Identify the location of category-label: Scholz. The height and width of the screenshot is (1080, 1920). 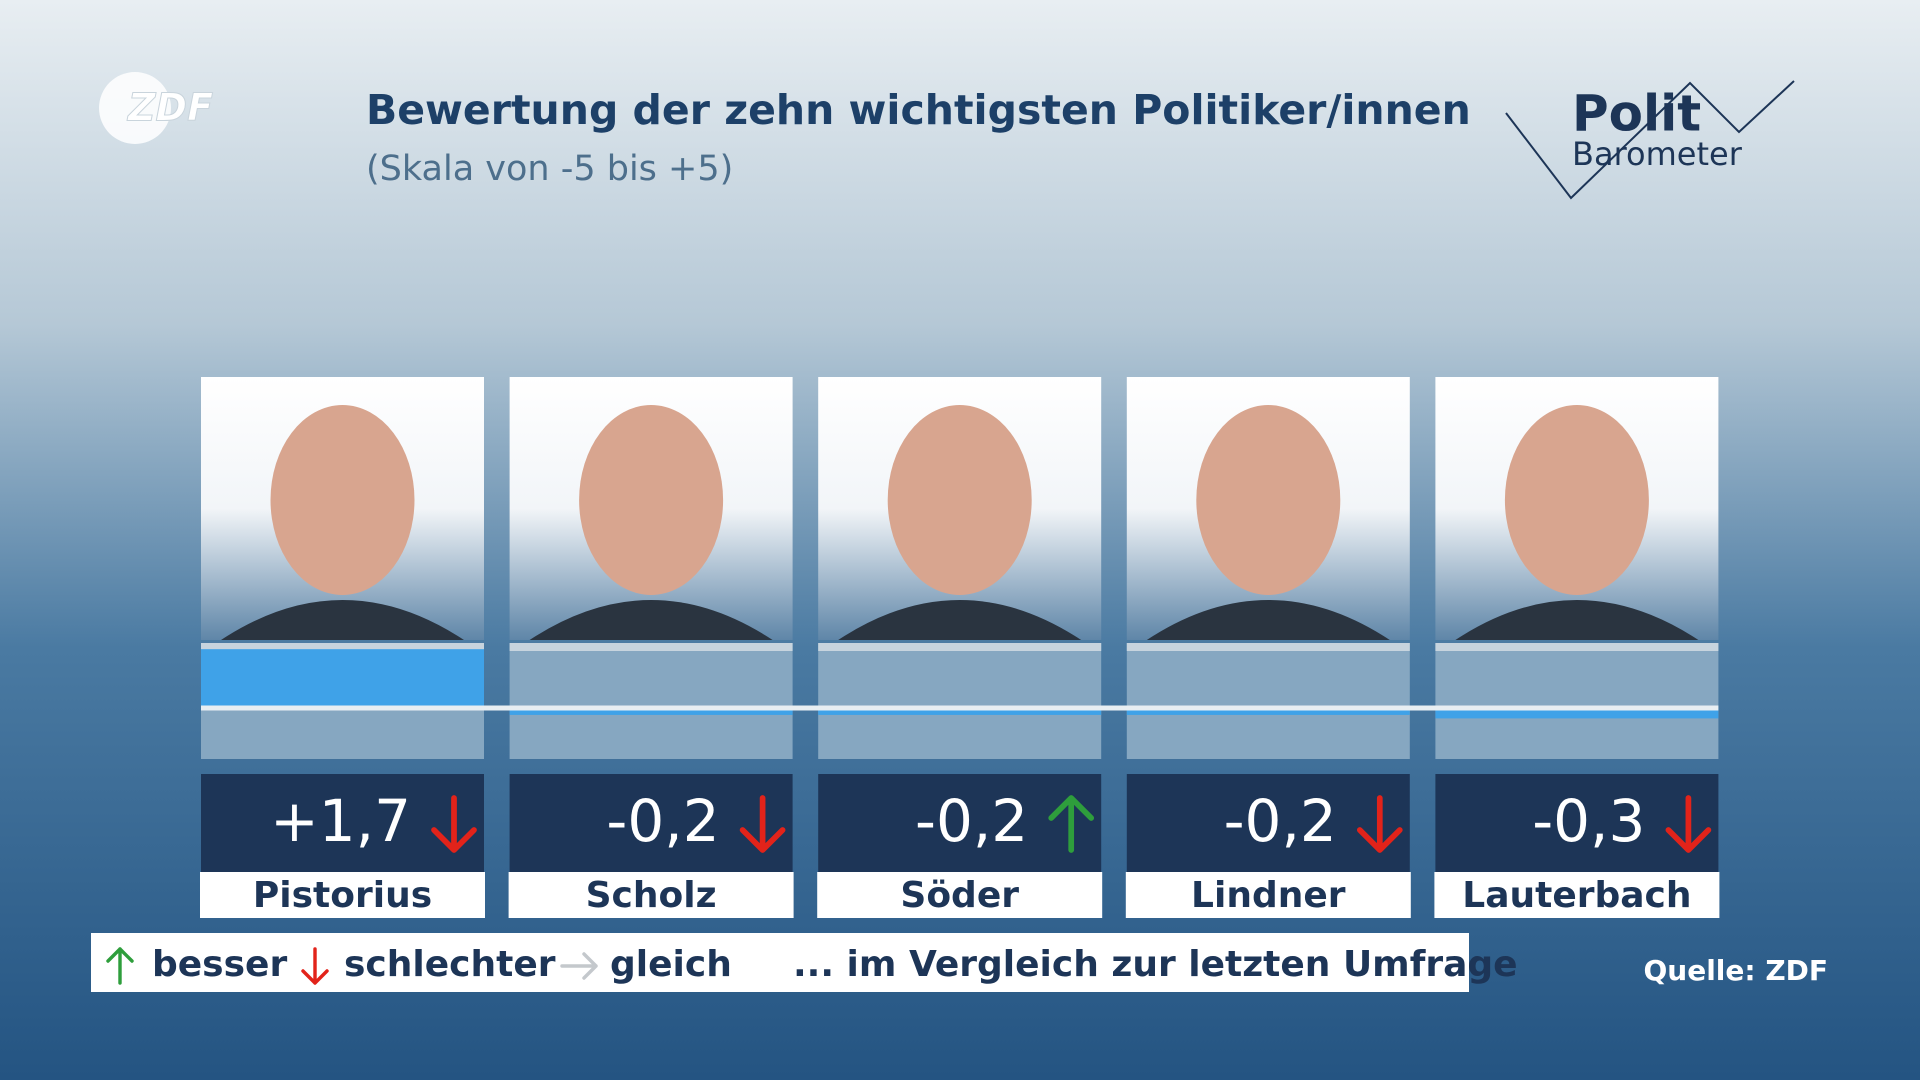
(651, 895).